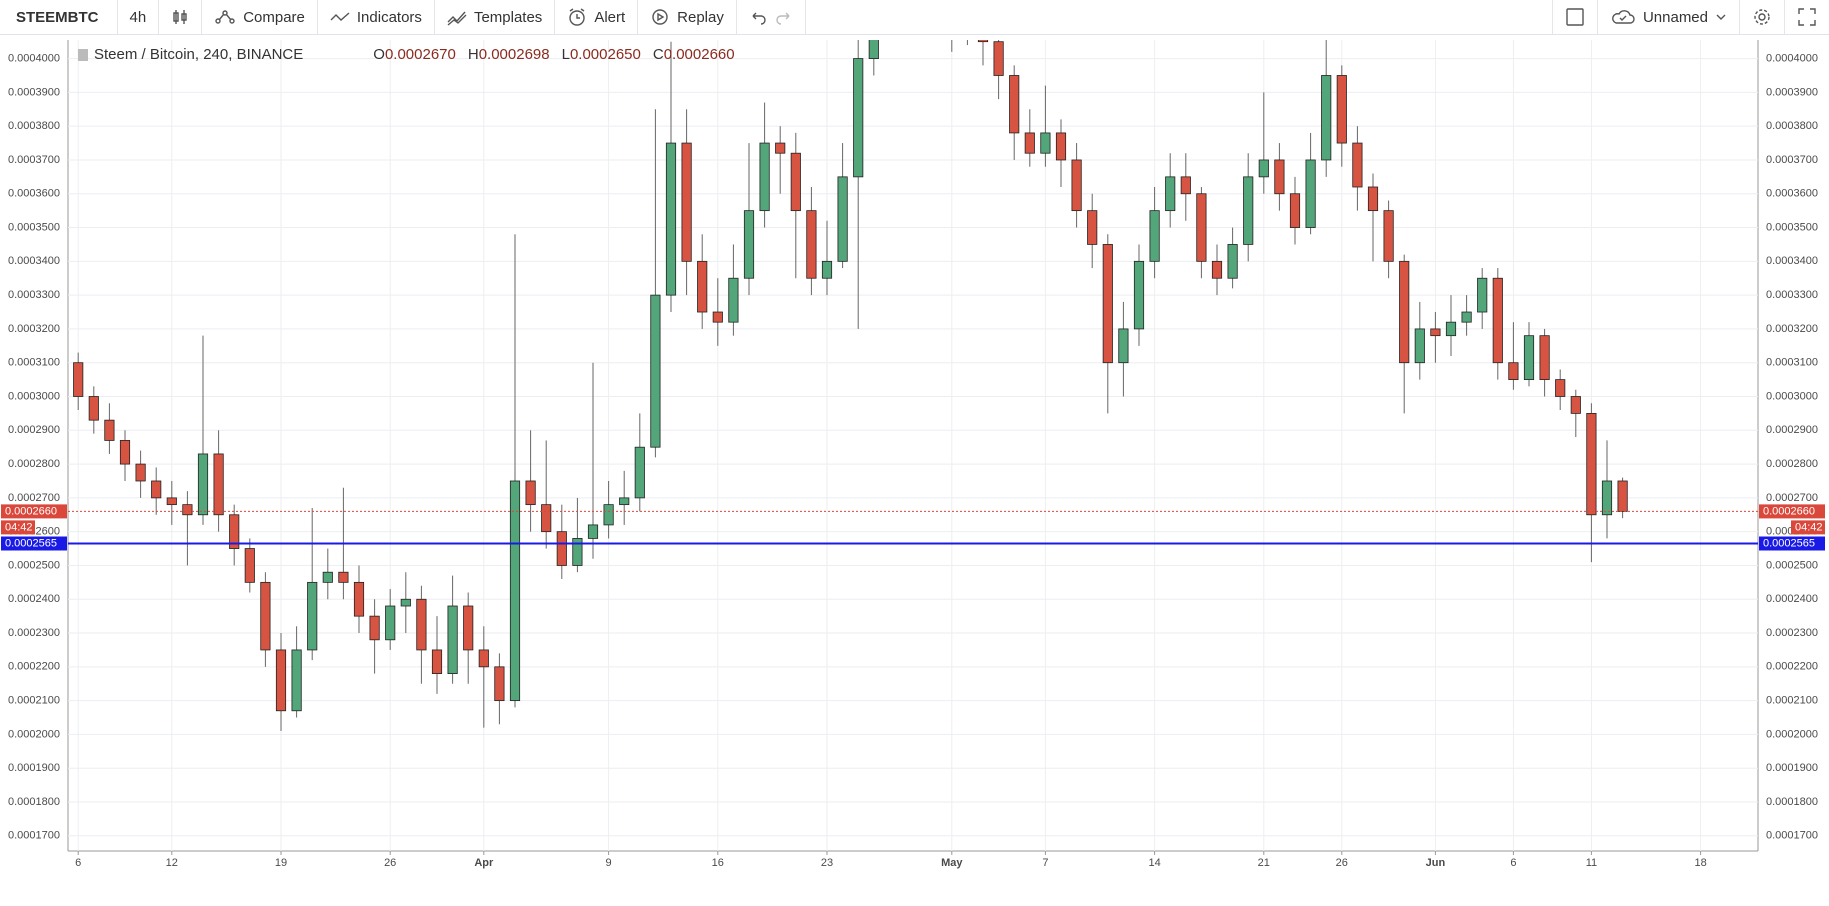  What do you see at coordinates (1264, 863) in the screenshot?
I see `x-tick-label: 21` at bounding box center [1264, 863].